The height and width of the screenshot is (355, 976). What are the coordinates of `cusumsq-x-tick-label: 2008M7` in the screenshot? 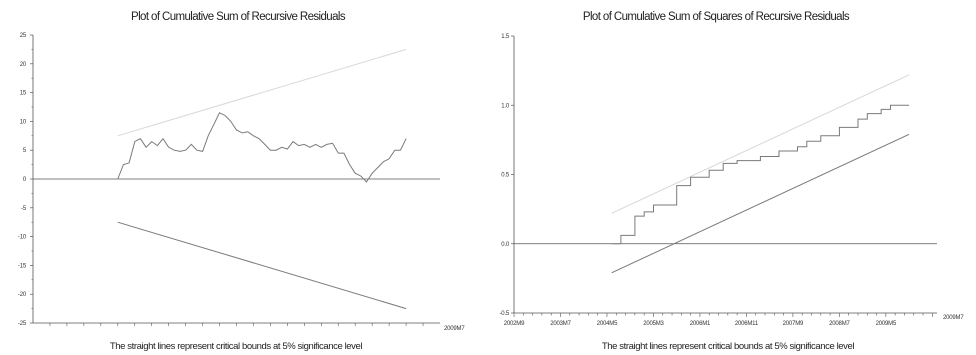 It's located at (839, 324).